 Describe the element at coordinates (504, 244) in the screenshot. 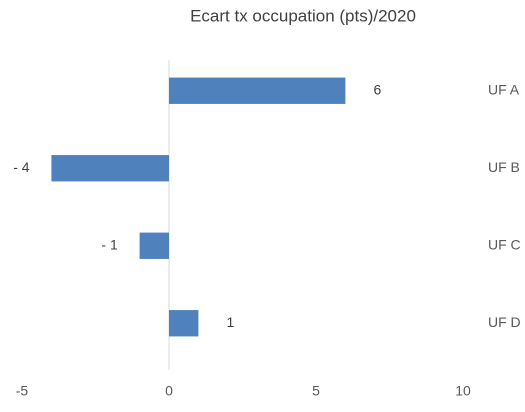

I see `category-label: UF C` at that location.